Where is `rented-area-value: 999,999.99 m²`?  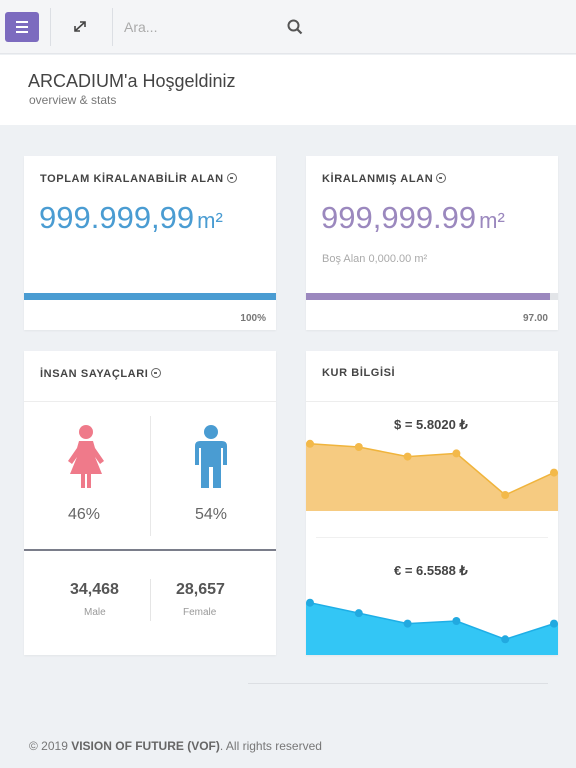
rented-area-value: 999,999.99 m² is located at coordinates (413, 217).